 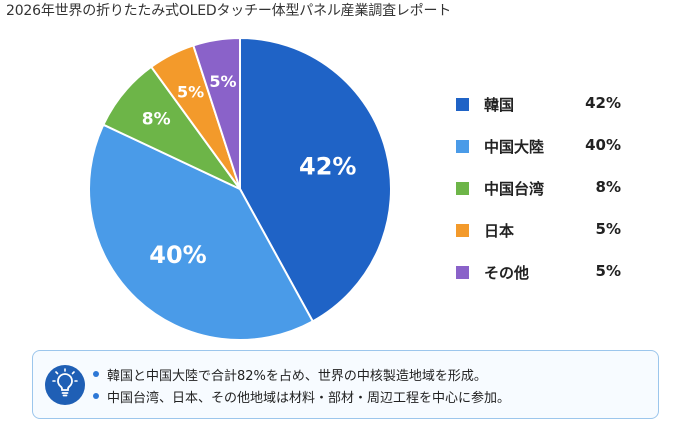 I want to click on note-item: 中国台湾、日本、その他地域は材料・部材・周辺工程を中心に参加。, so click(x=301, y=398).